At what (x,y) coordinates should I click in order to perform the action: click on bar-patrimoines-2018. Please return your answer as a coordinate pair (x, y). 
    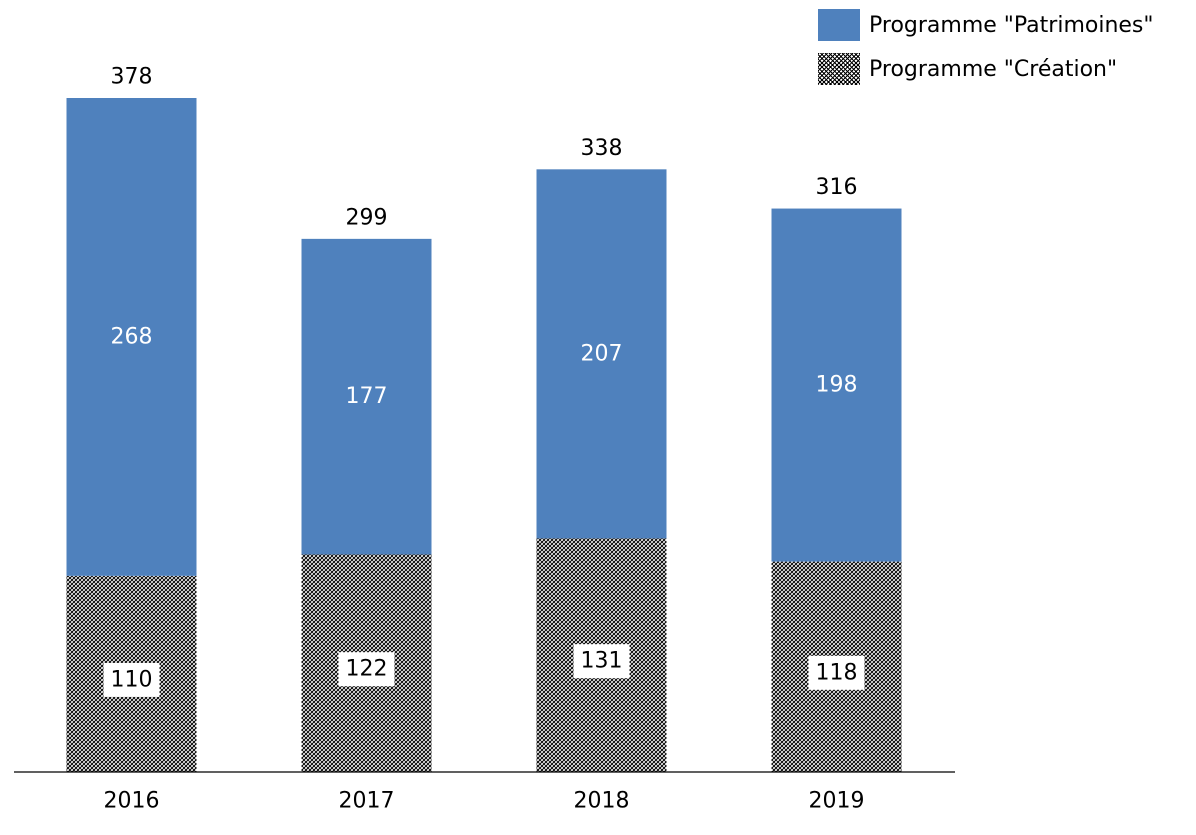
    Looking at the image, I should click on (601, 354).